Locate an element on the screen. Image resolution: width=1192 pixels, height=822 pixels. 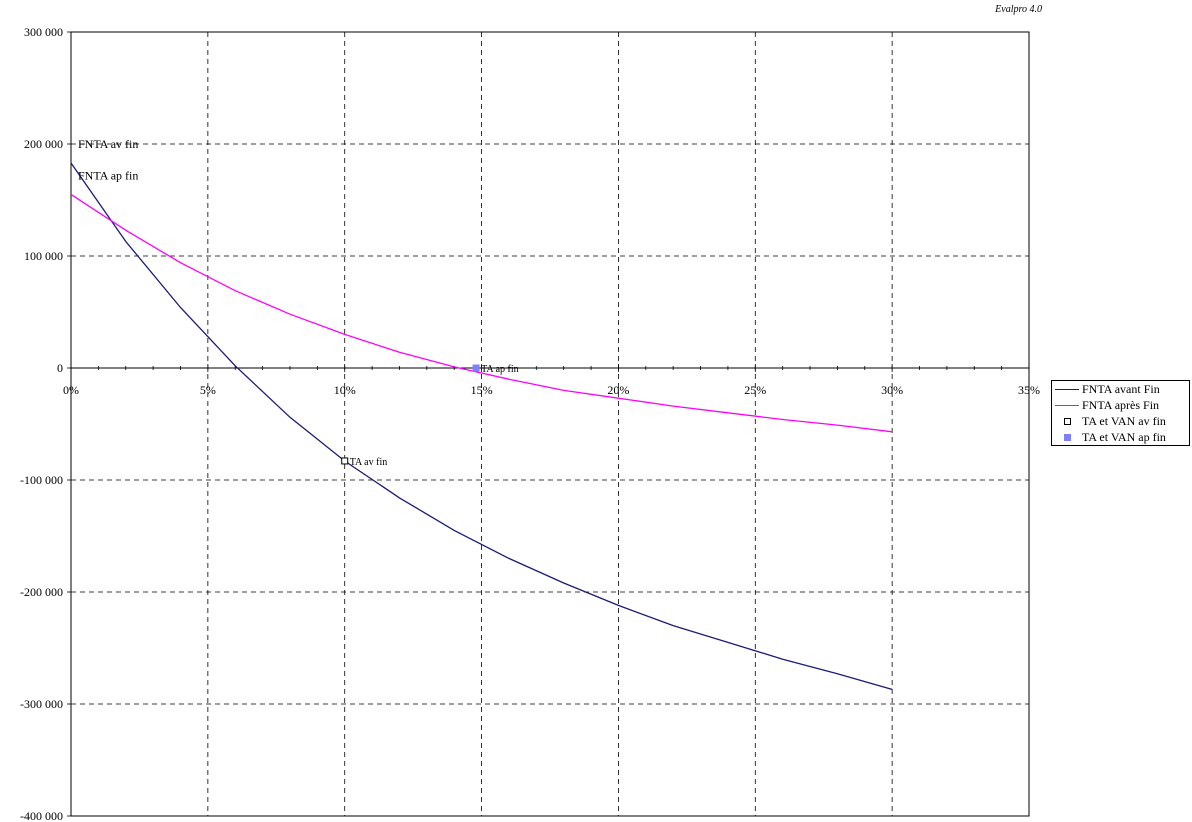
legend-label: TA et VAN av fin is located at coordinates (1124, 420).